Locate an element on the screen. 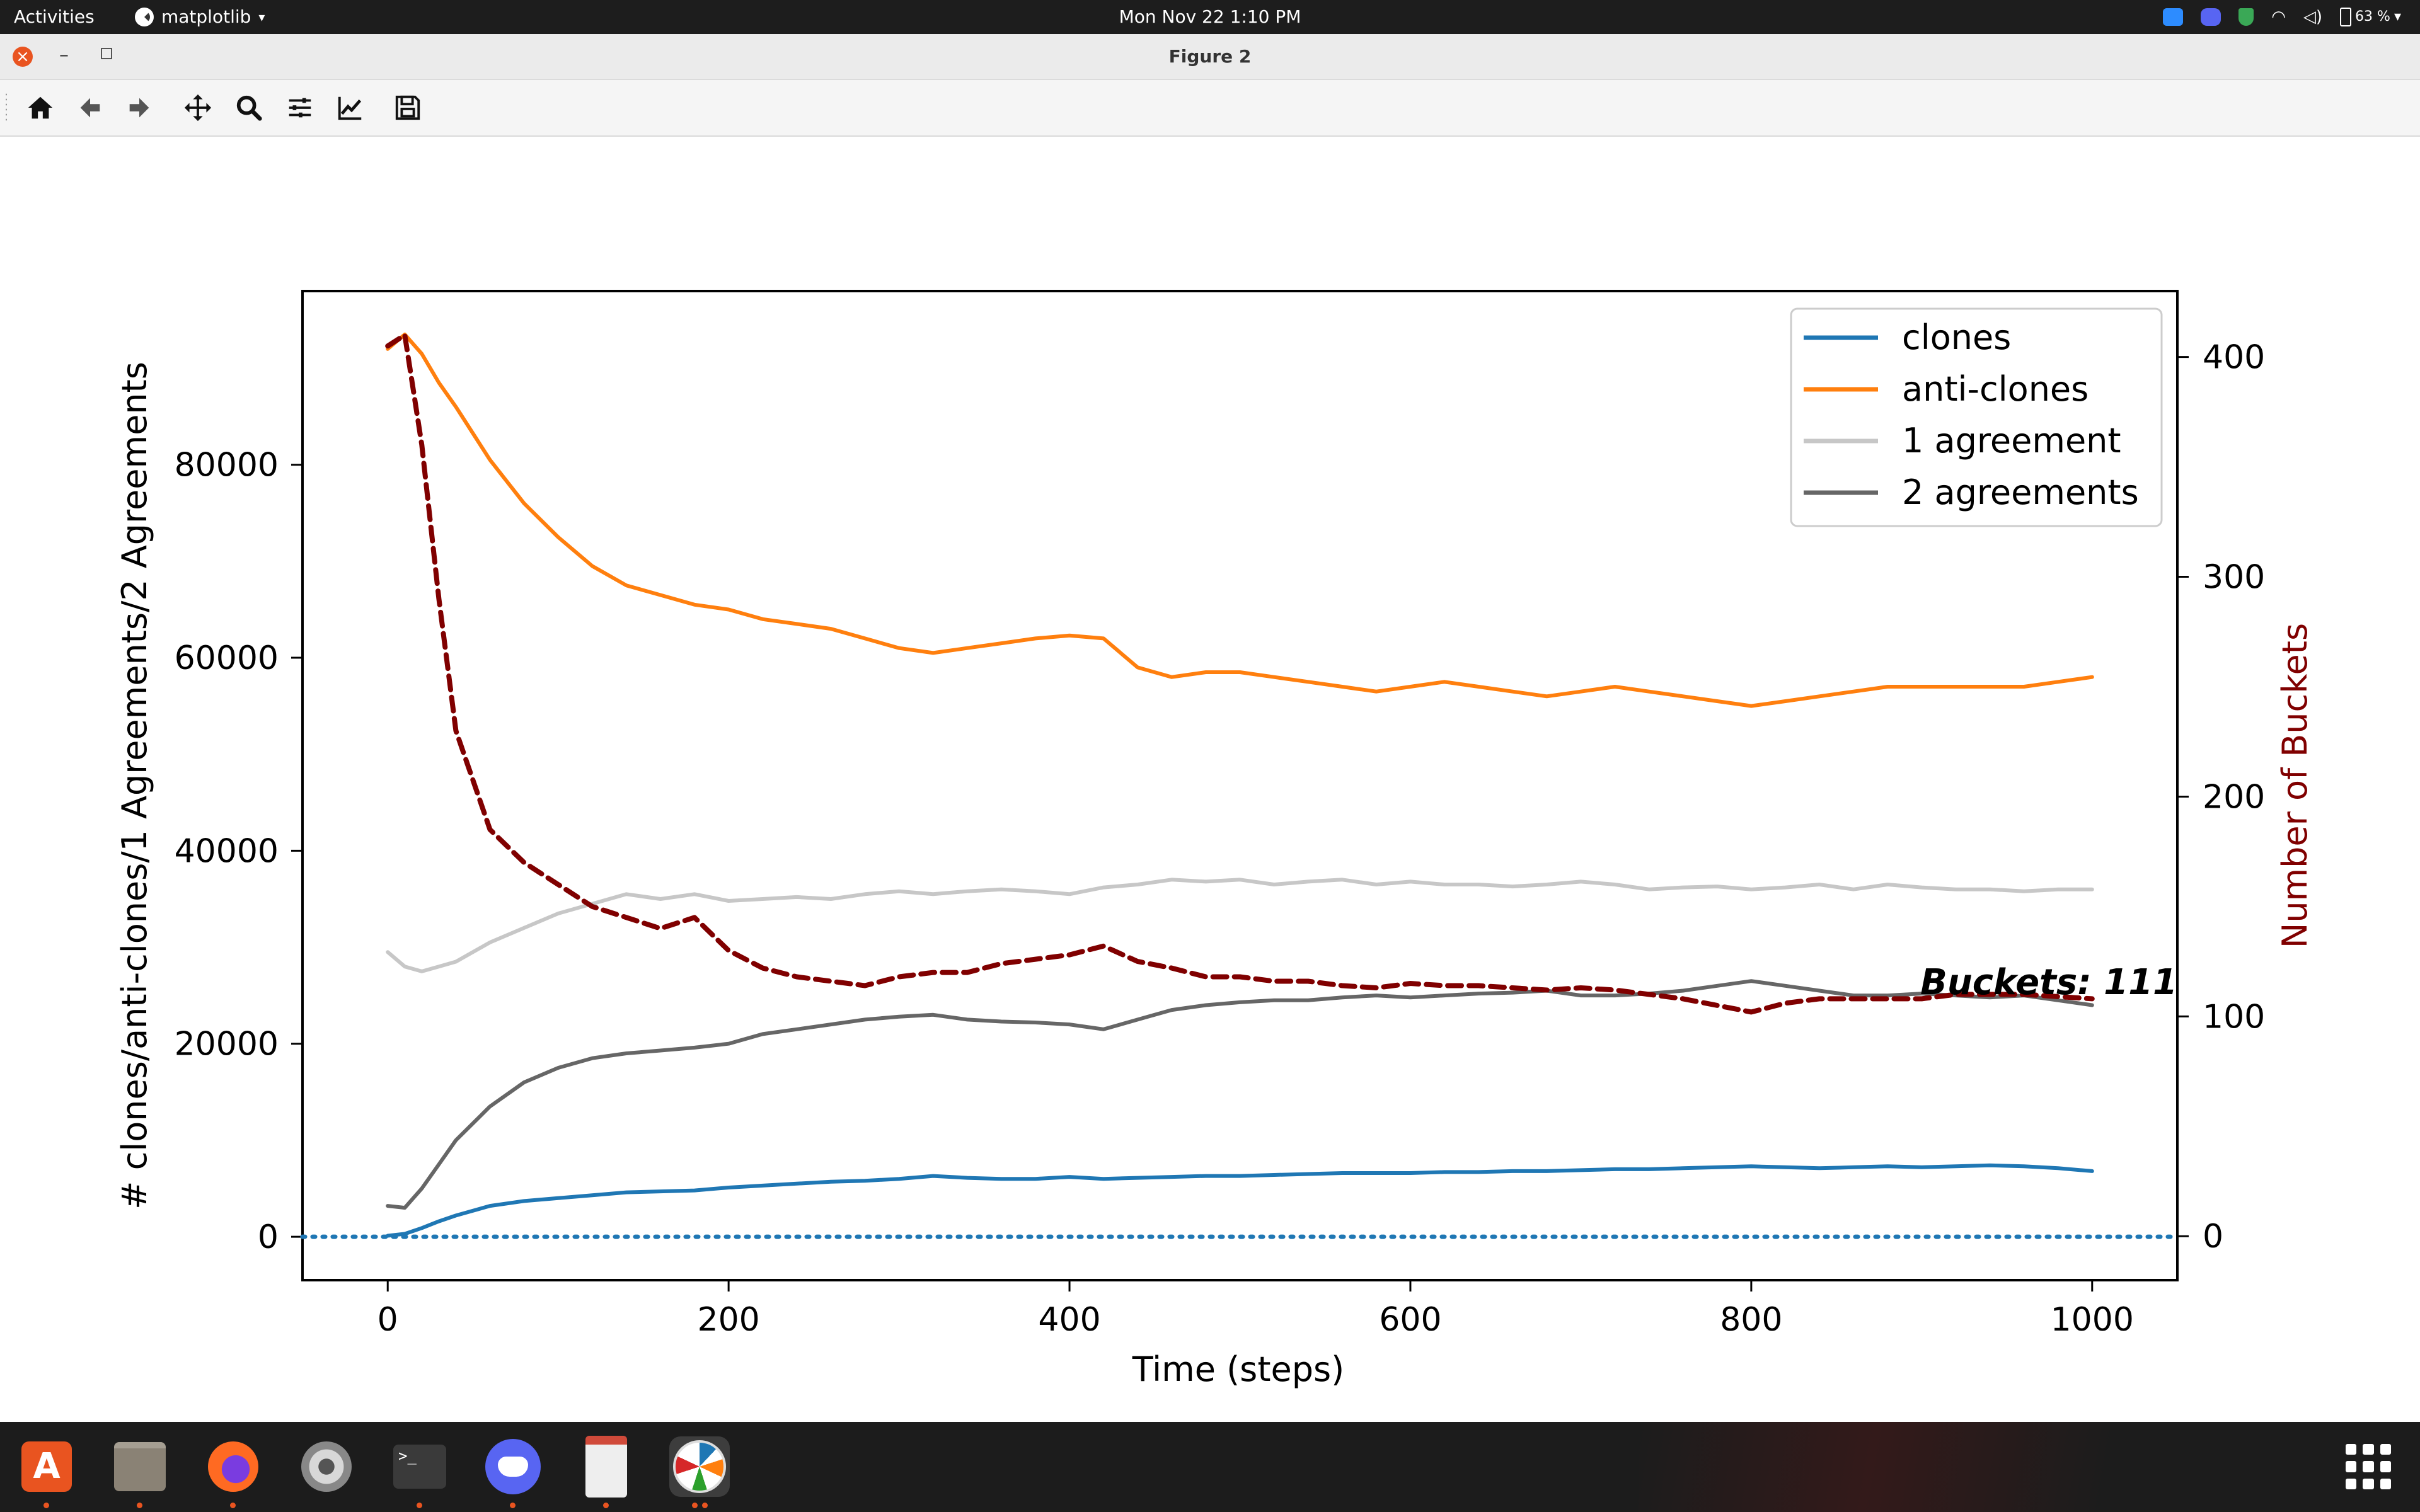 This screenshot has width=2420, height=1512. dock-app-files is located at coordinates (140, 1466).